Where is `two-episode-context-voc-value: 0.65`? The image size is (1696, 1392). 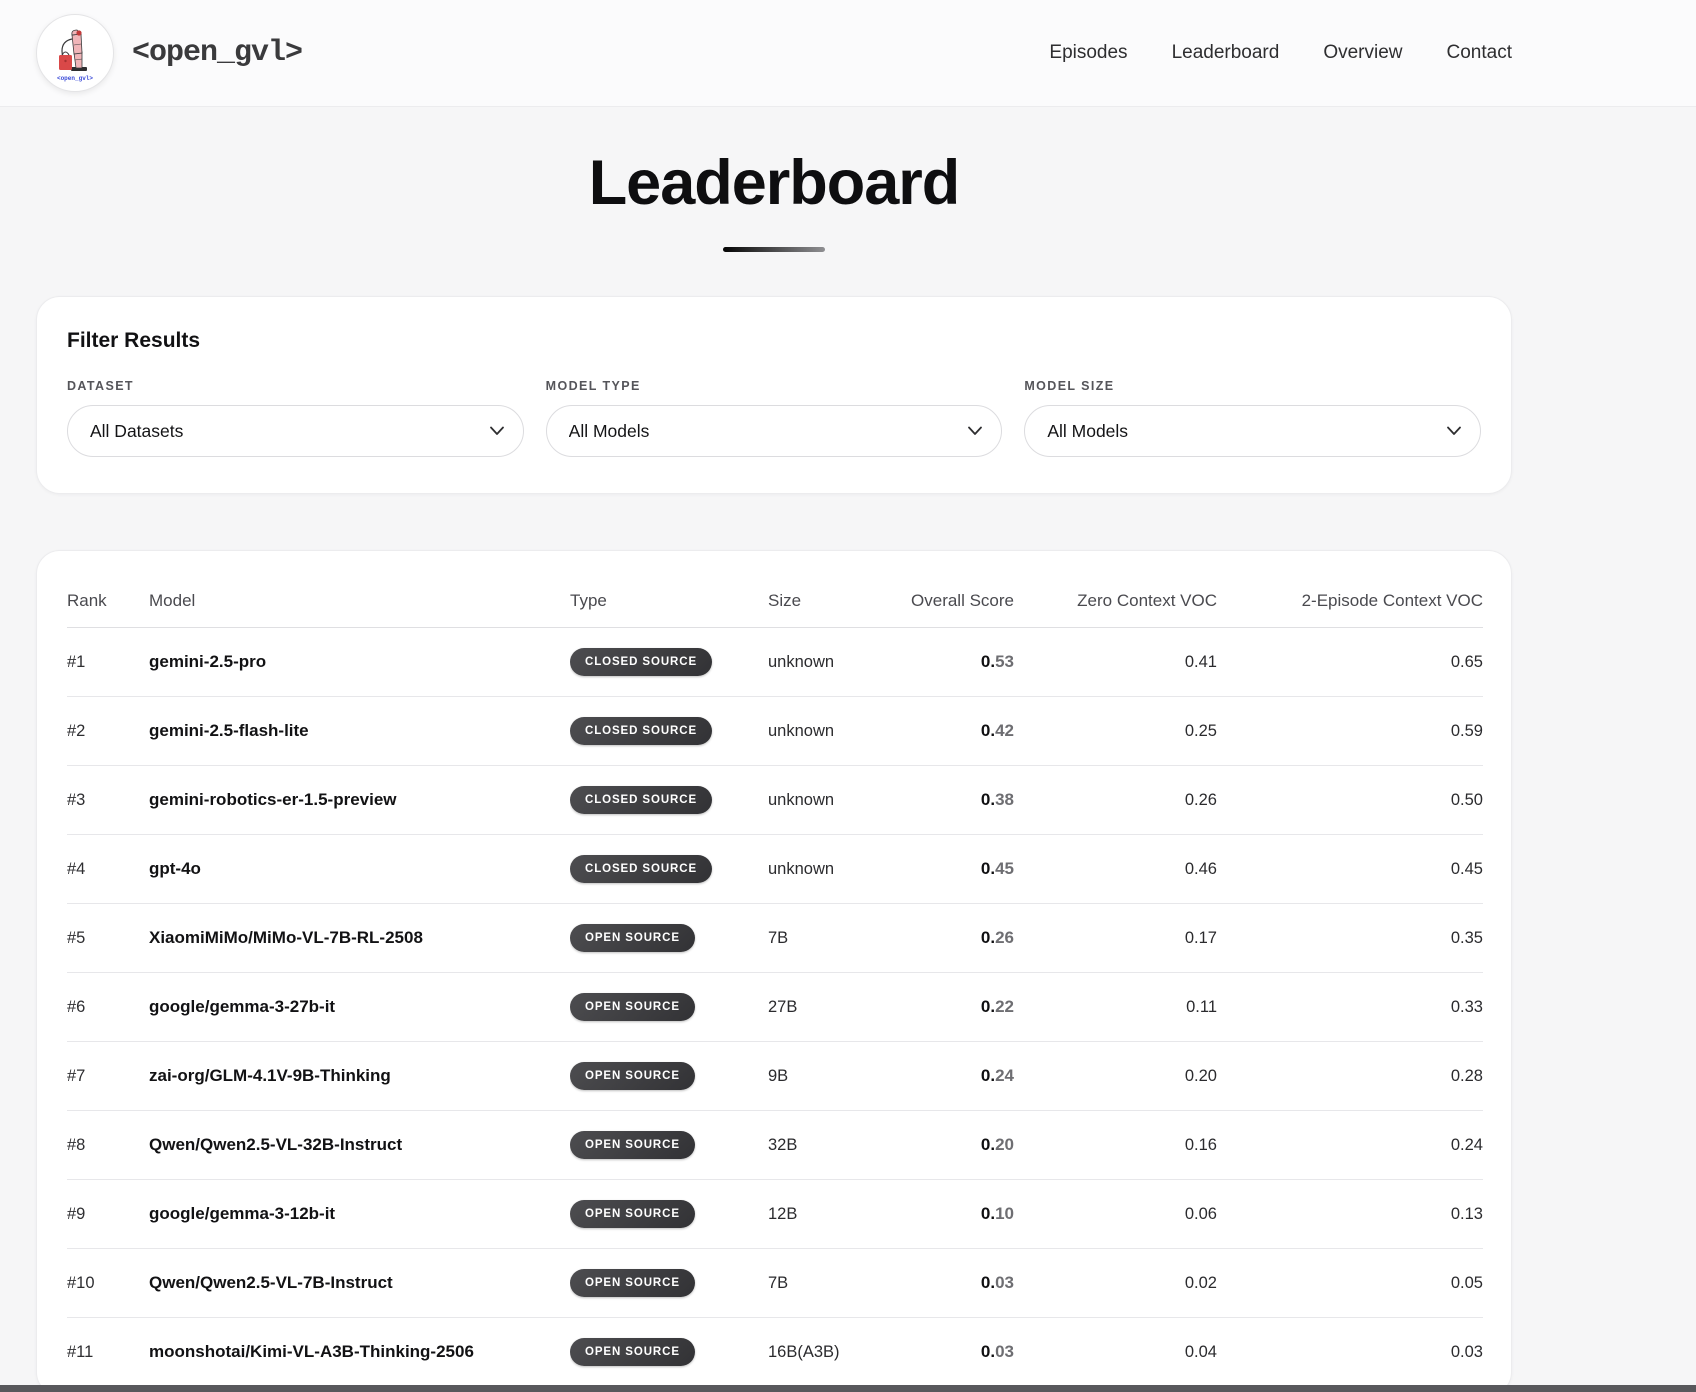
two-episode-context-voc-value: 0.65 is located at coordinates (1350, 662).